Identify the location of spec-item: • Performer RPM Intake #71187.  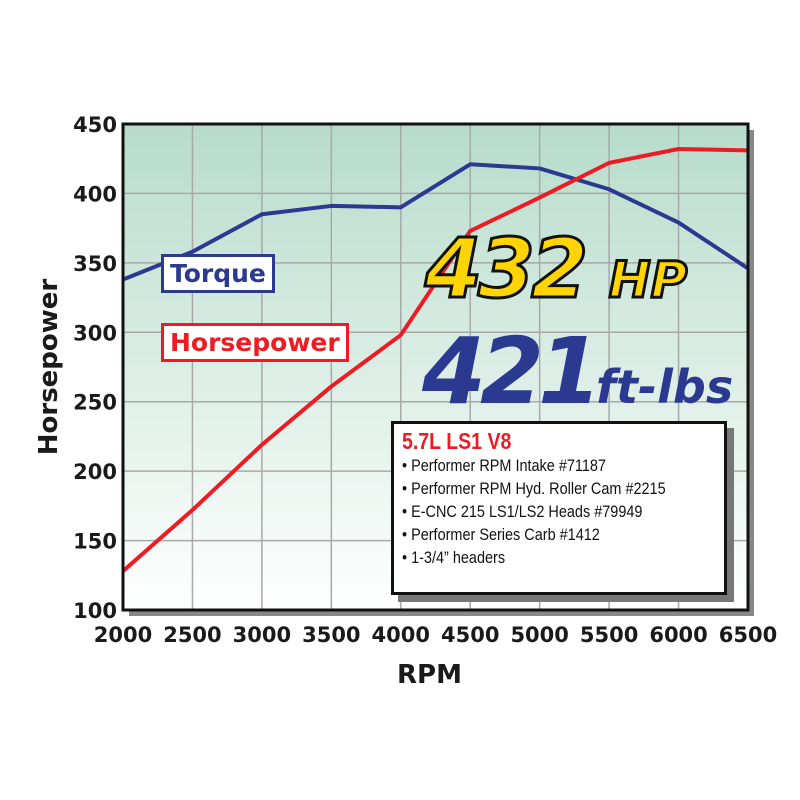
(504, 465).